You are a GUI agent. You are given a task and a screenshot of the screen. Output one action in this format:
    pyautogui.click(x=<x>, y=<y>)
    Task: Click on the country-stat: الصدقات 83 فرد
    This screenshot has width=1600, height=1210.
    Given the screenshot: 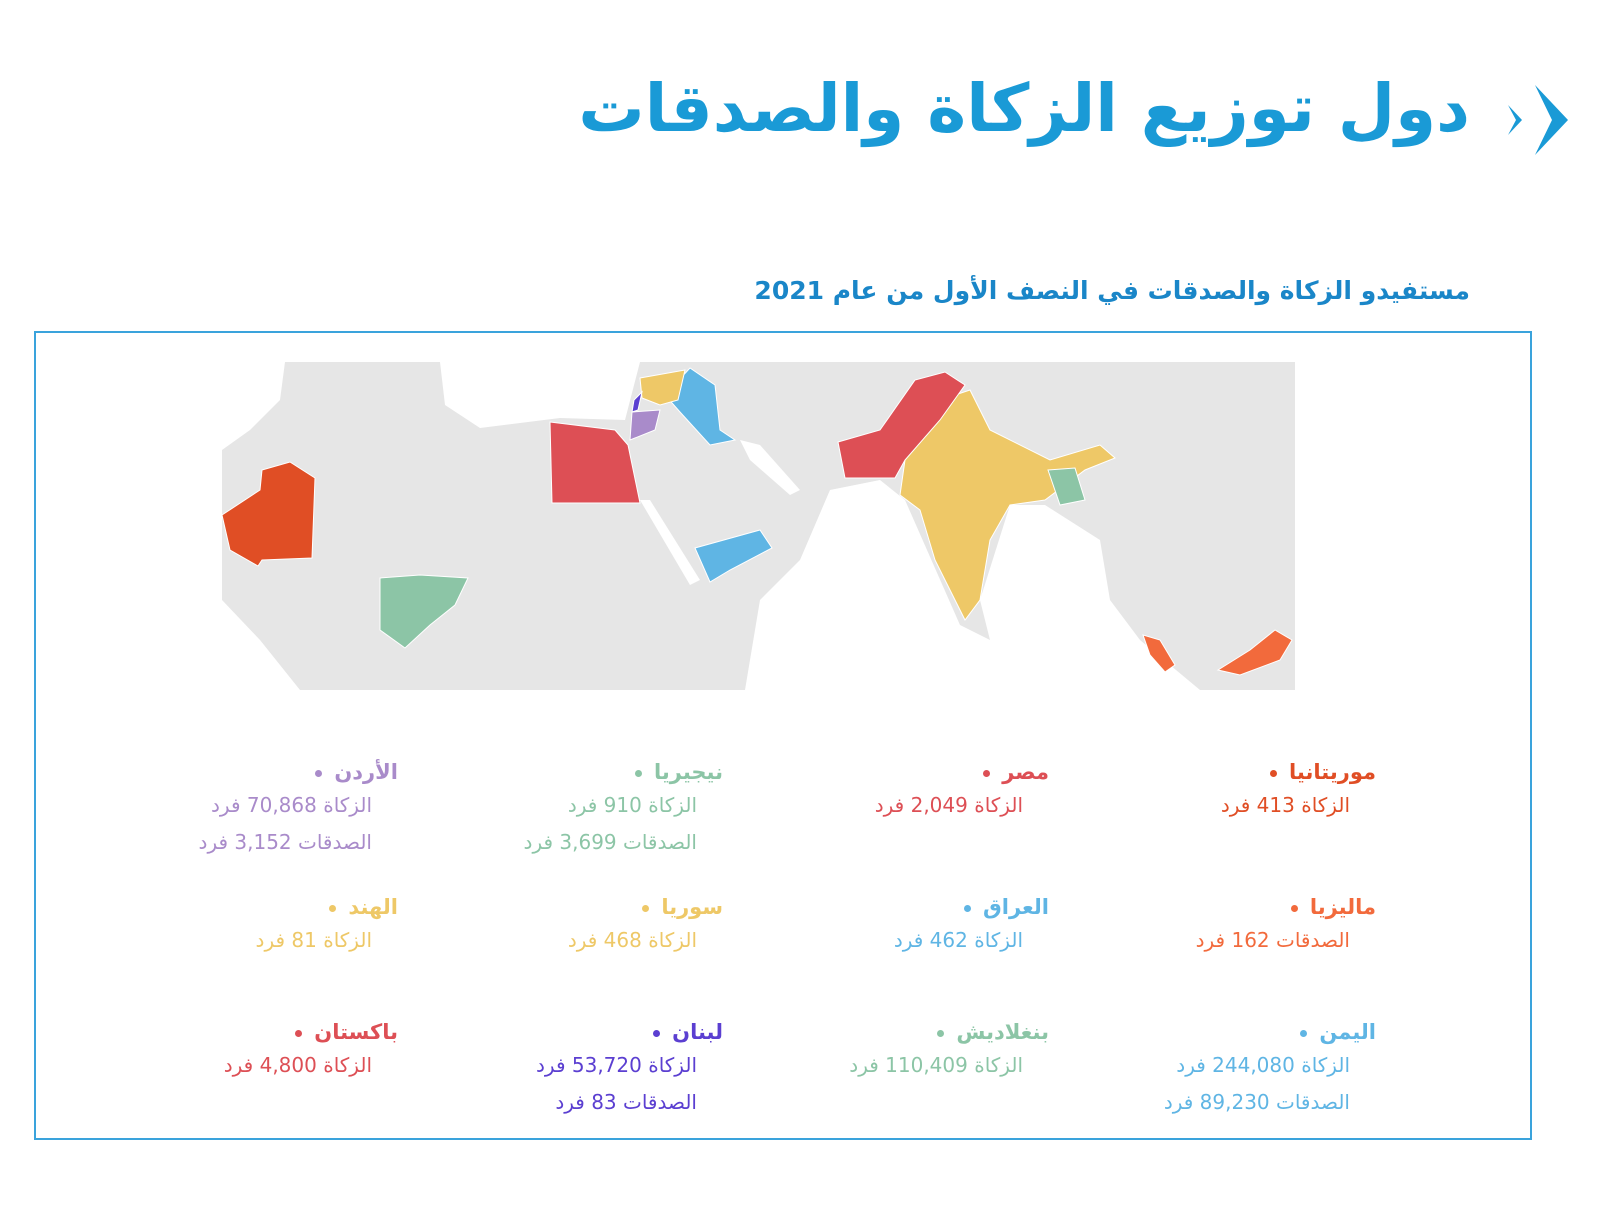 What is the action you would take?
    pyautogui.click(x=626, y=1102)
    